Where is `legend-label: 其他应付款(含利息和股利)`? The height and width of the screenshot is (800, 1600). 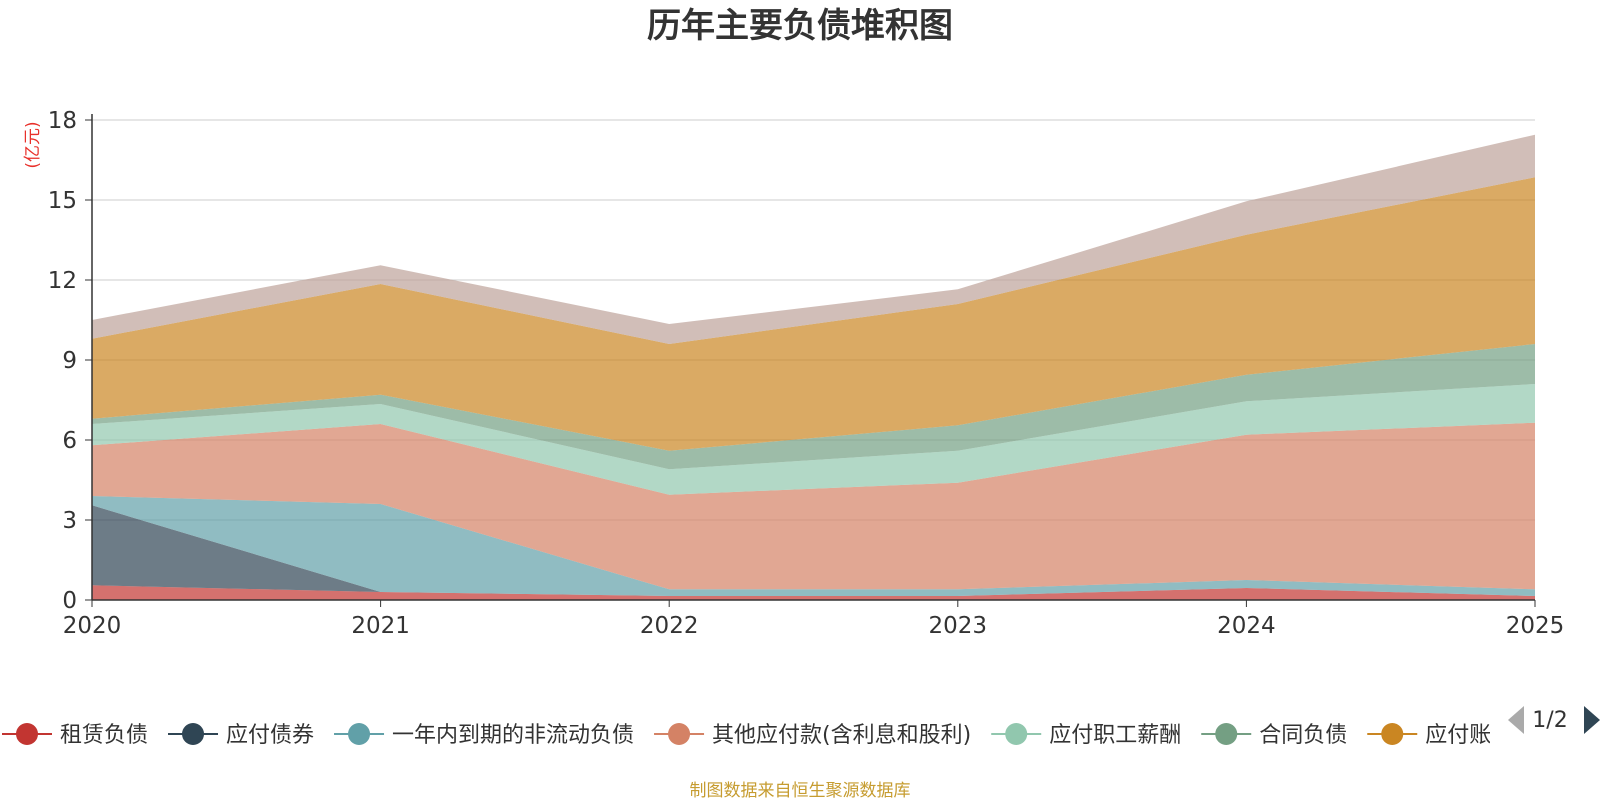 legend-label: 其他应付款(含利息和股利) is located at coordinates (841, 735).